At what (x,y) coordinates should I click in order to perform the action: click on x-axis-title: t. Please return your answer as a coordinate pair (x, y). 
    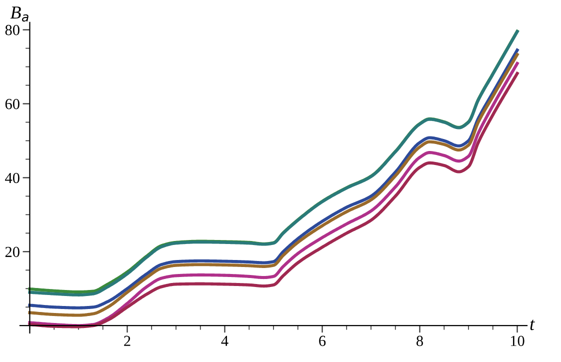
    Looking at the image, I should click on (532, 325).